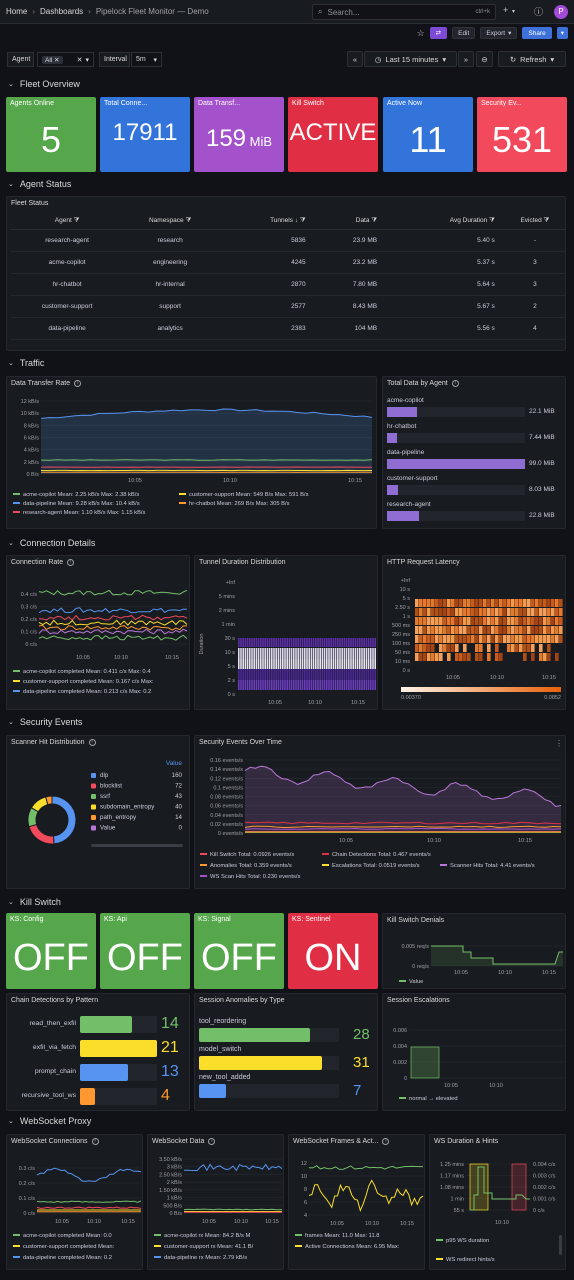  What do you see at coordinates (49, 1121) in the screenshot?
I see `row-header-websocket-proxy: ⌄ WebSocket Proxy` at bounding box center [49, 1121].